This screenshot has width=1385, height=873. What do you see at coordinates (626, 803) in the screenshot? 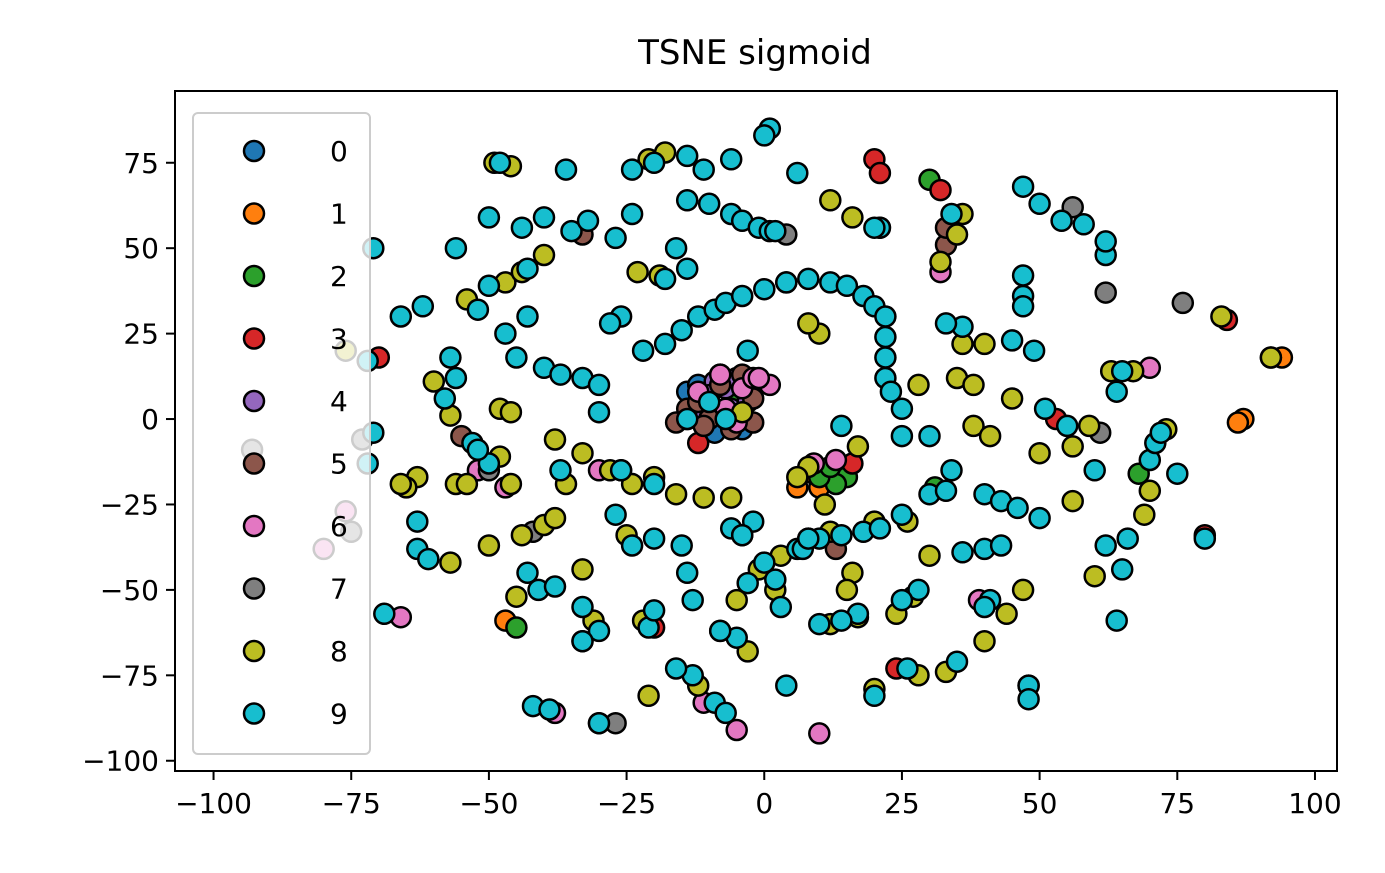
I see `x-tick-label: −25` at bounding box center [626, 803].